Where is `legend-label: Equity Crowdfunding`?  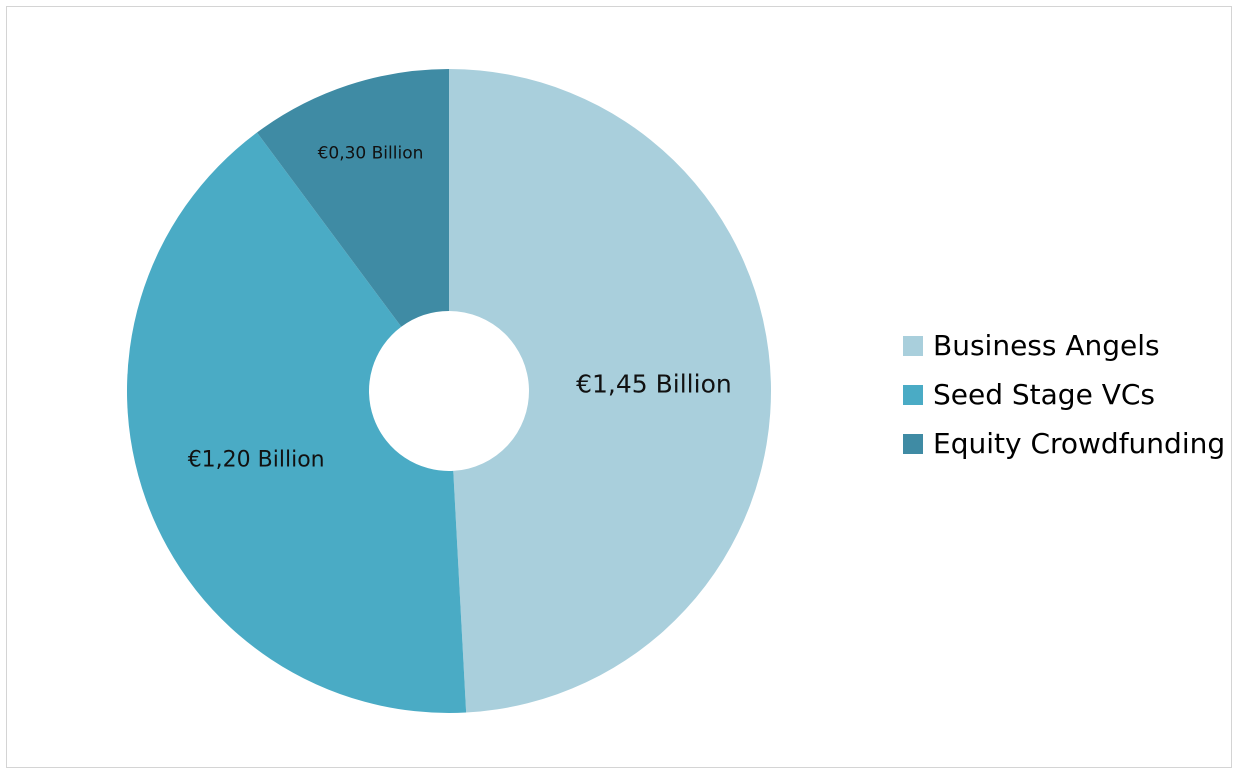 legend-label: Equity Crowdfunding is located at coordinates (1079, 443).